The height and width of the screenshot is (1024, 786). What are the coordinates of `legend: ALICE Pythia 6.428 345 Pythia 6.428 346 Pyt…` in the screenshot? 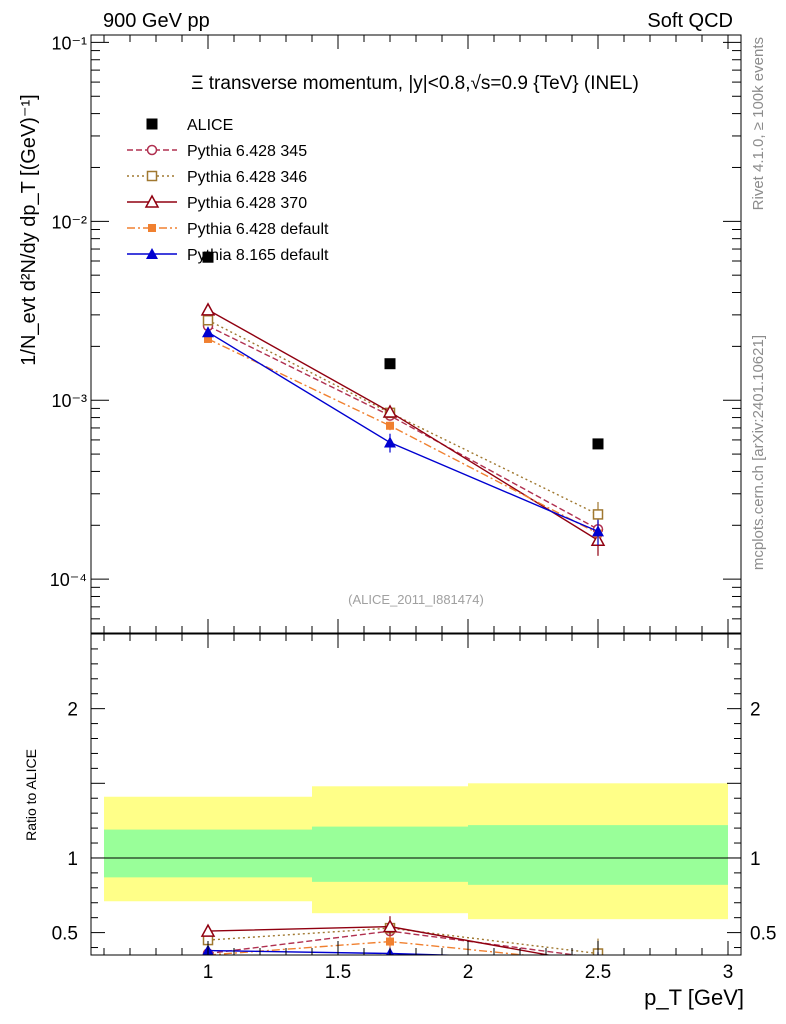 It's located at (228, 190).